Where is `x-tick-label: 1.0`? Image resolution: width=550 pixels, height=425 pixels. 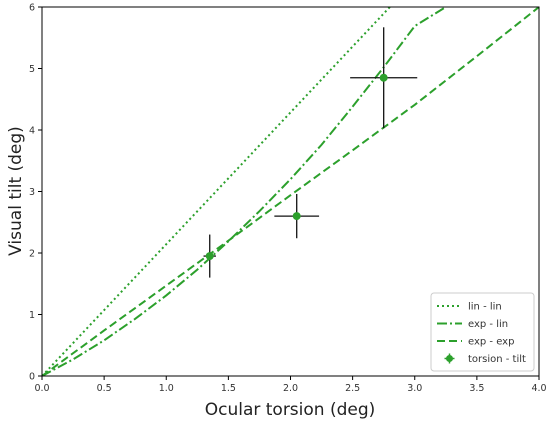 x-tick-label: 1.0 is located at coordinates (166, 388).